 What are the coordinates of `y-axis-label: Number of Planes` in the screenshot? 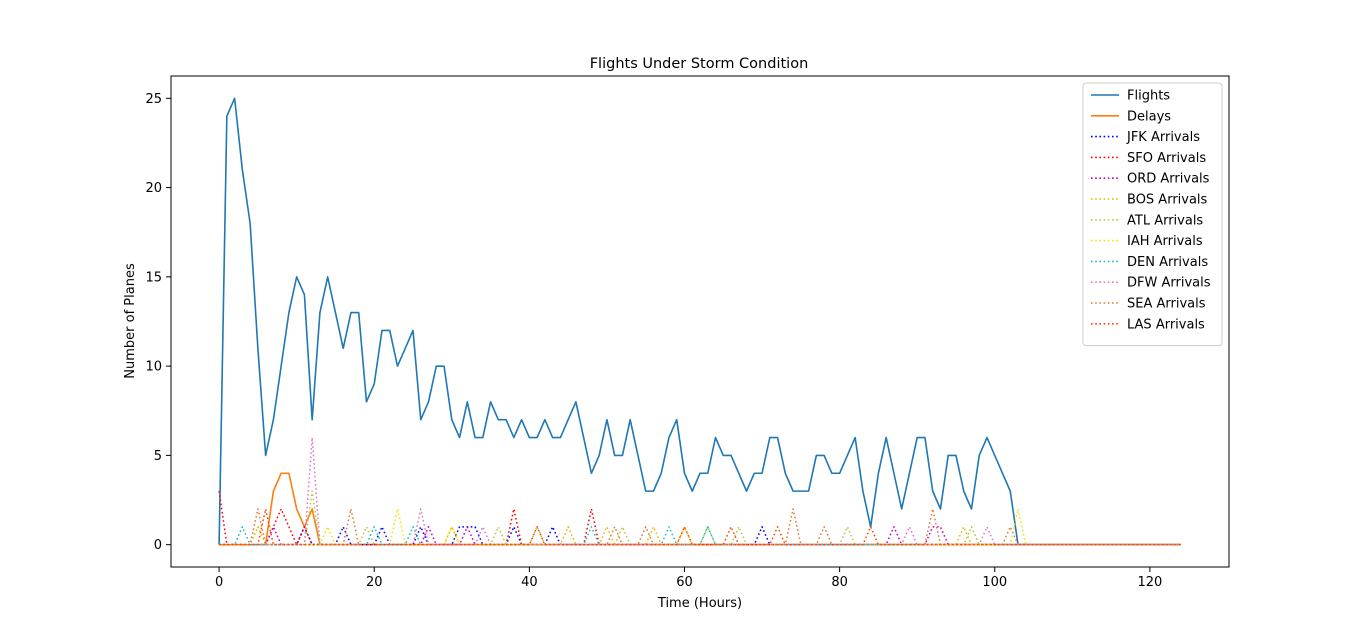 It's located at (130, 321).